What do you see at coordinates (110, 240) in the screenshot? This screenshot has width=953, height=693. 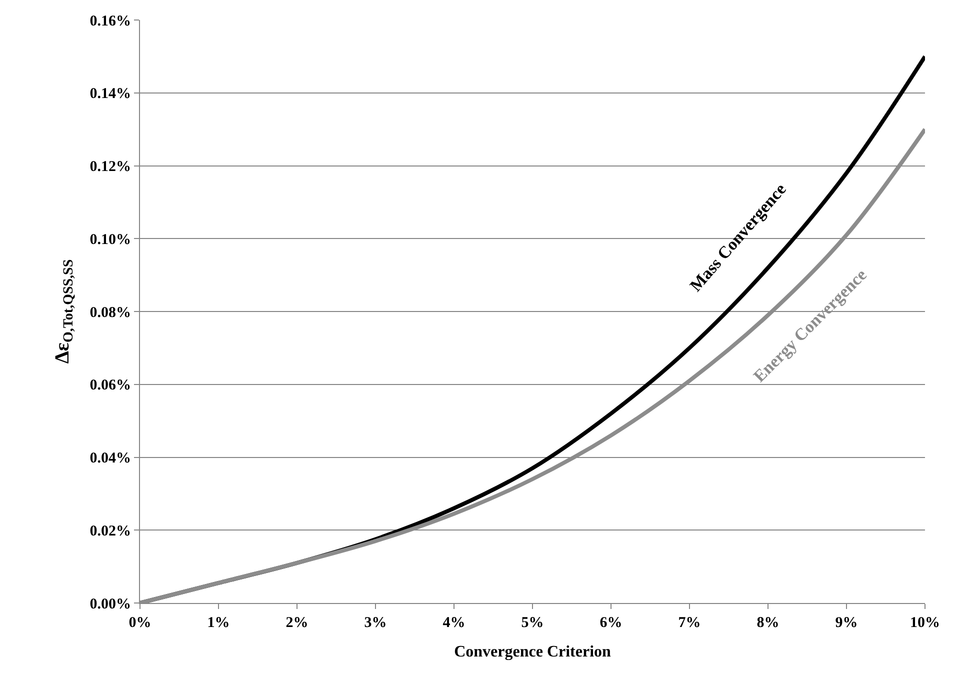 I see `y-tick-label: 0.10%` at bounding box center [110, 240].